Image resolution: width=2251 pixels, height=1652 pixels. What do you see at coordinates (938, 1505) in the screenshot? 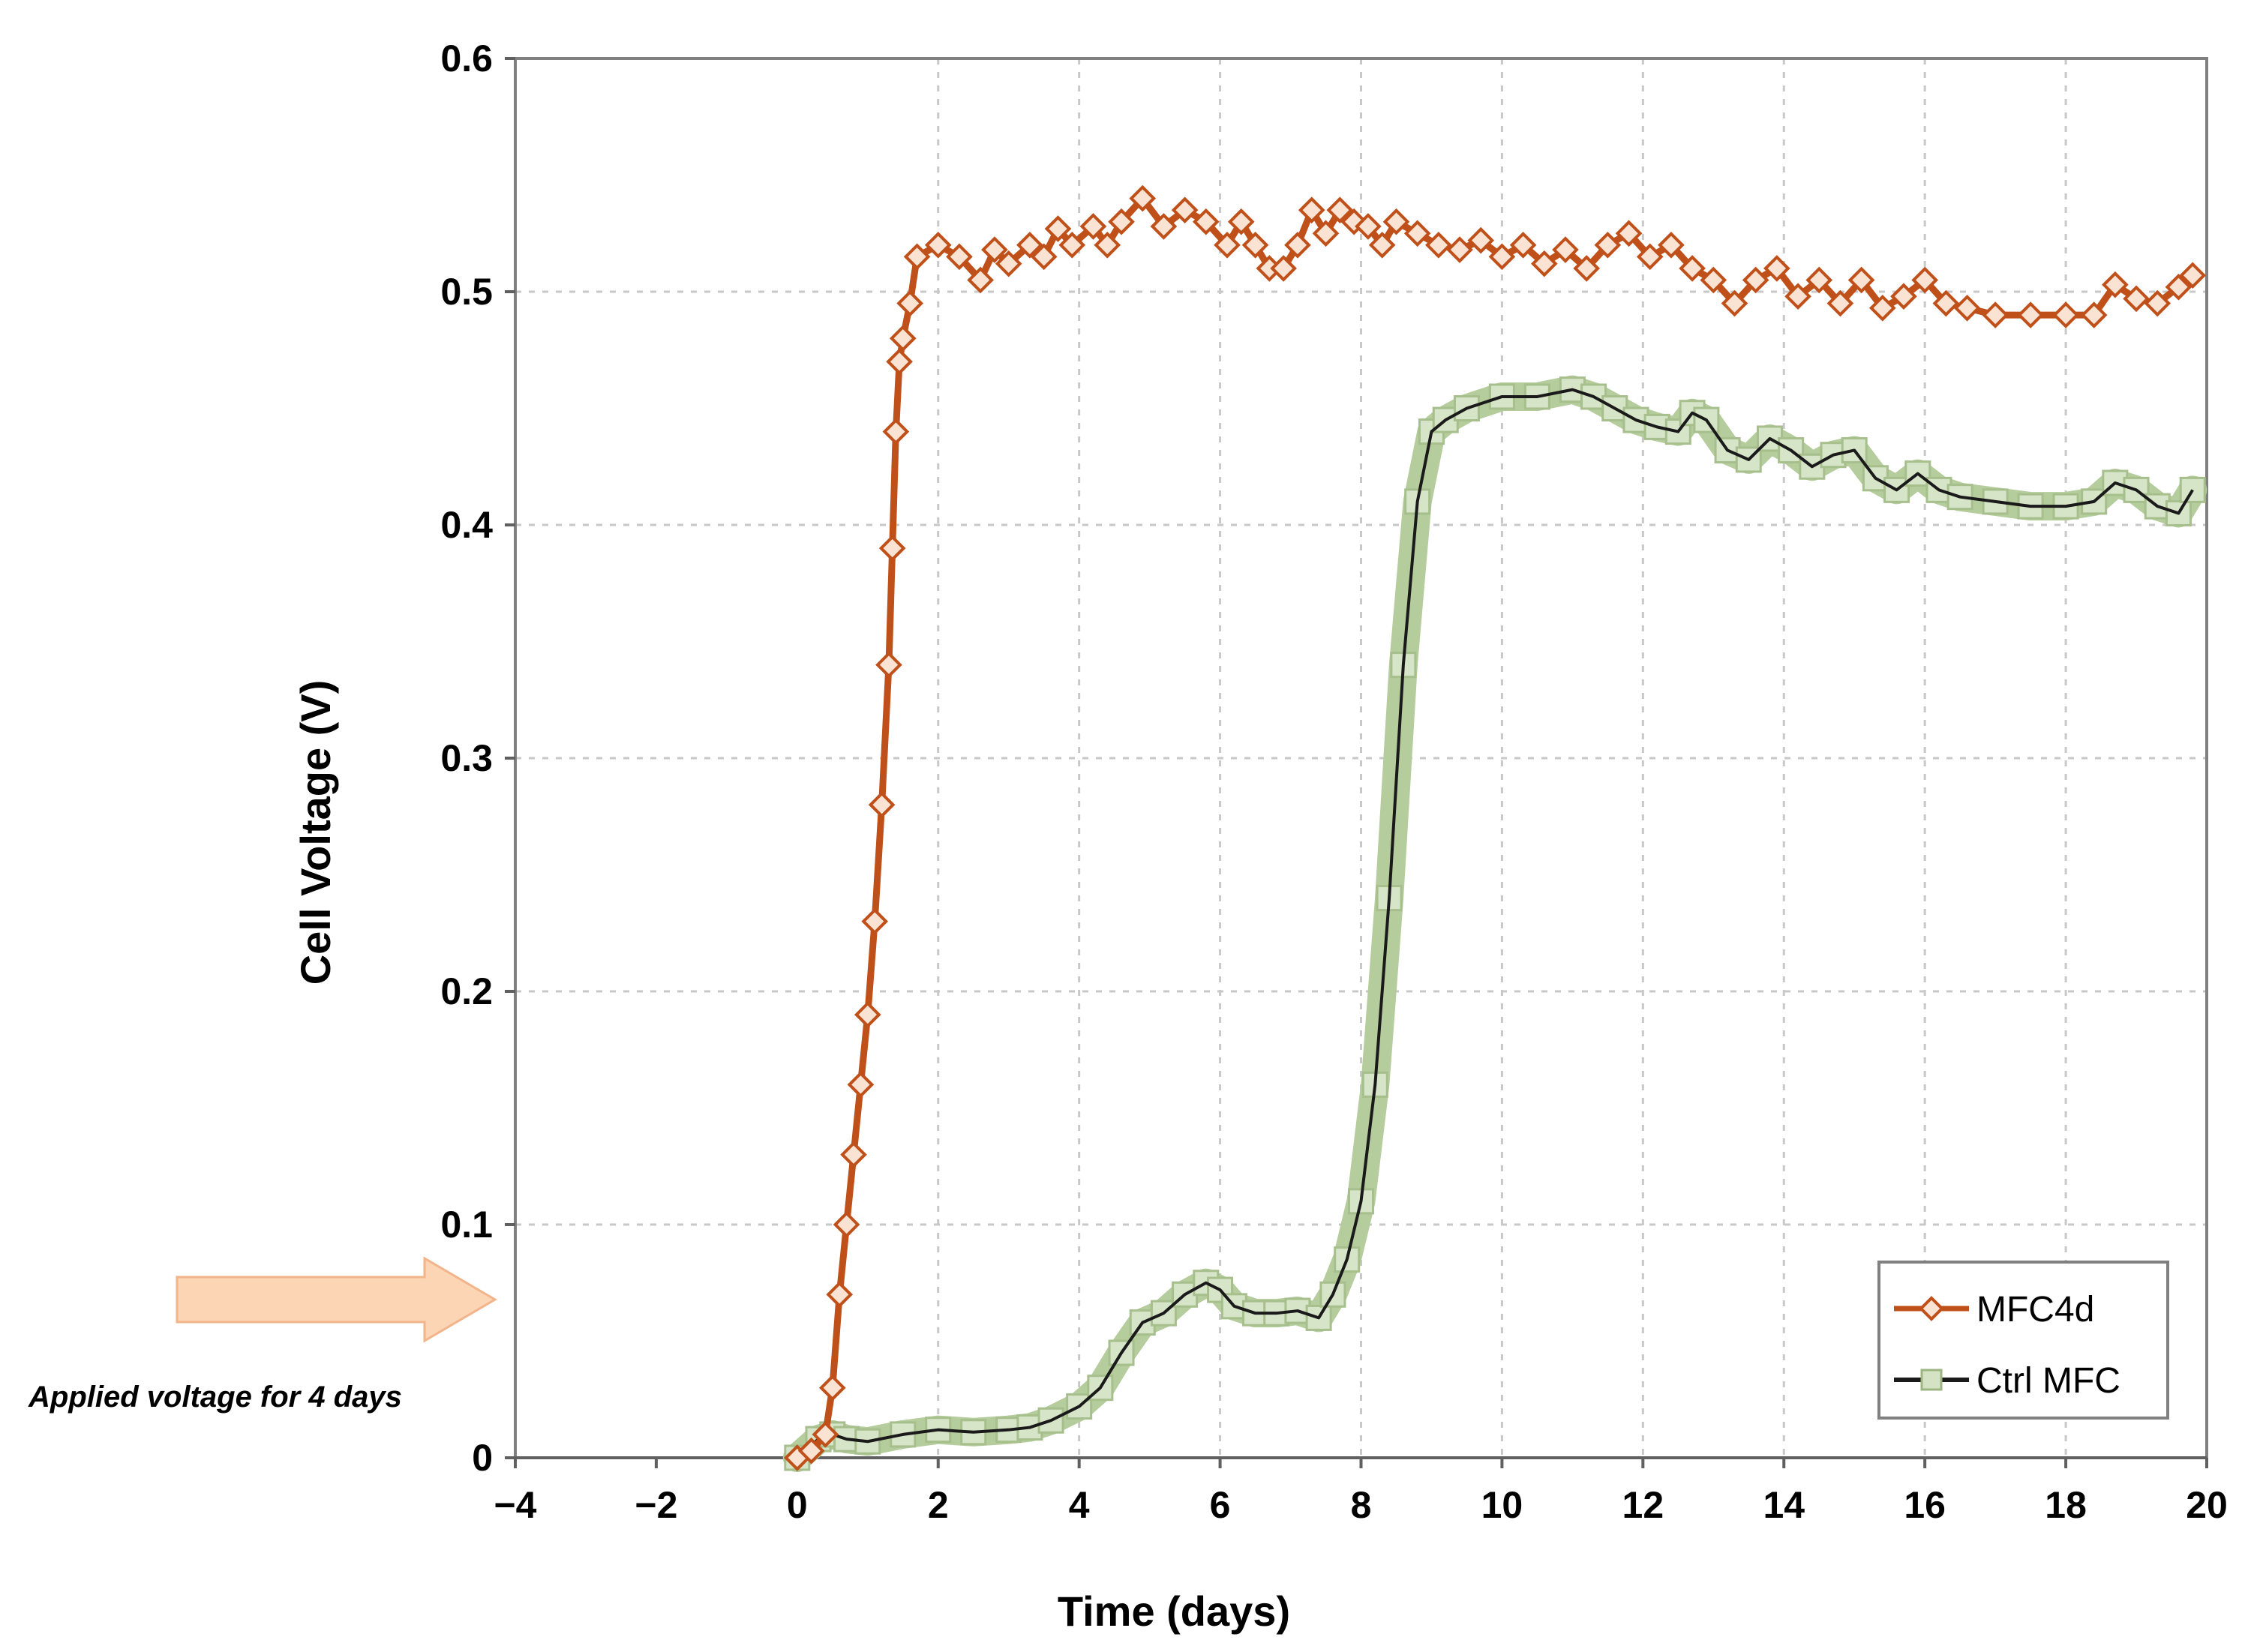
I see `x-tick-label: 2` at bounding box center [938, 1505].